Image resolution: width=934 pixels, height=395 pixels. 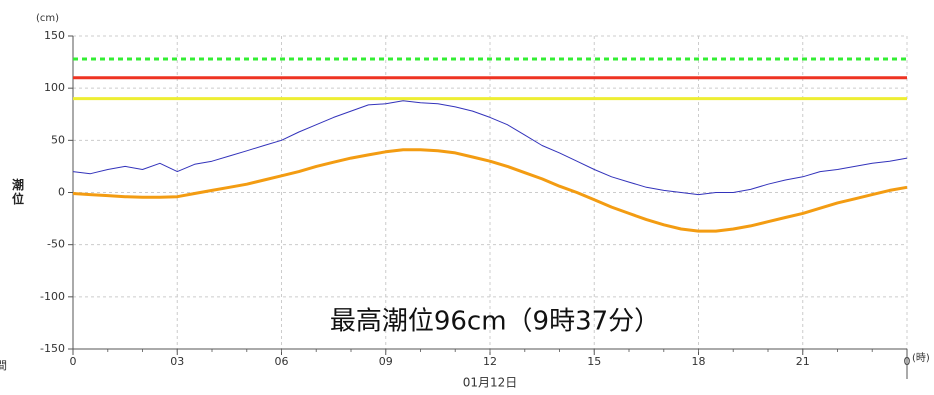 What do you see at coordinates (58, 139) in the screenshot?
I see `y-tick-label: 50` at bounding box center [58, 139].